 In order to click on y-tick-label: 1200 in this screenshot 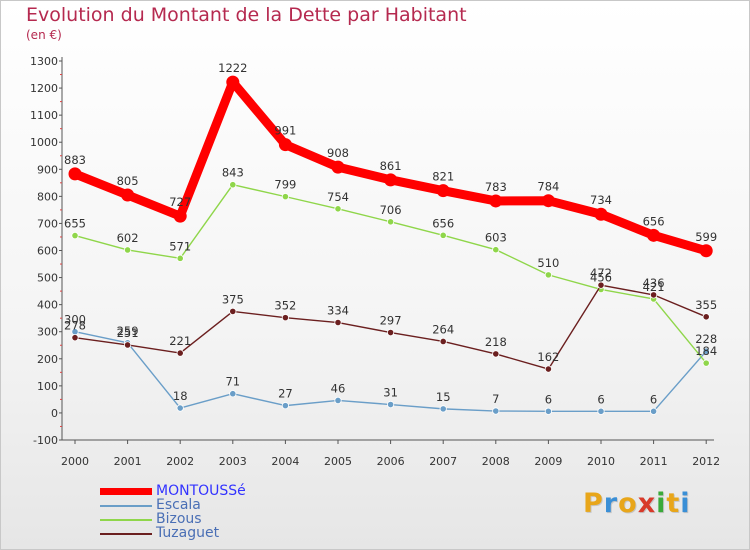, I will do `click(44, 88)`.